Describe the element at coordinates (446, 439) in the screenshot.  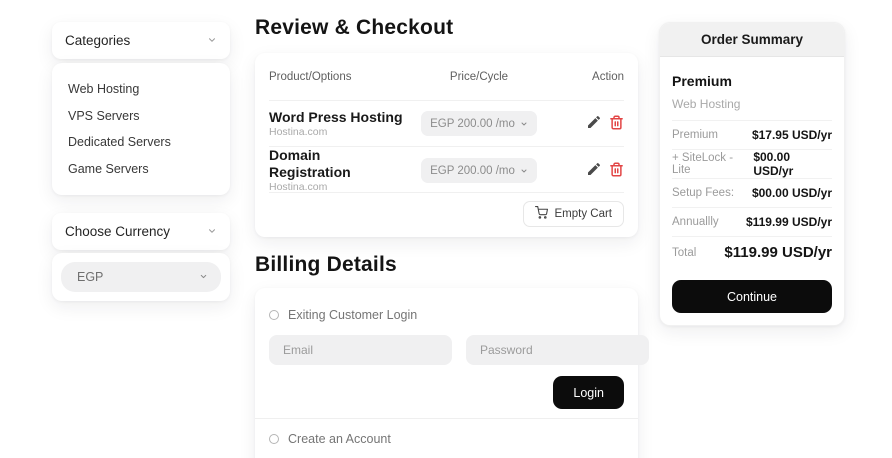
I see `create-account-radio: Create an Account` at that location.